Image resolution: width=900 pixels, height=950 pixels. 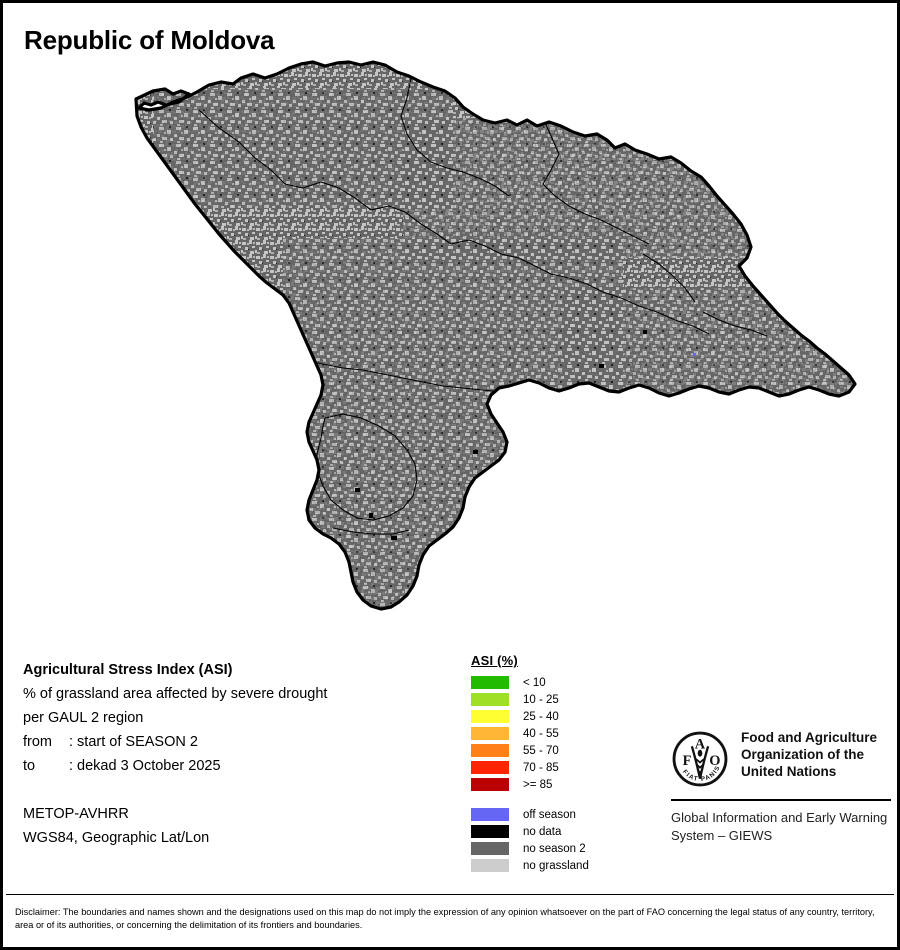 I want to click on legend-item-noseason2: no season 2, so click(x=530, y=848).